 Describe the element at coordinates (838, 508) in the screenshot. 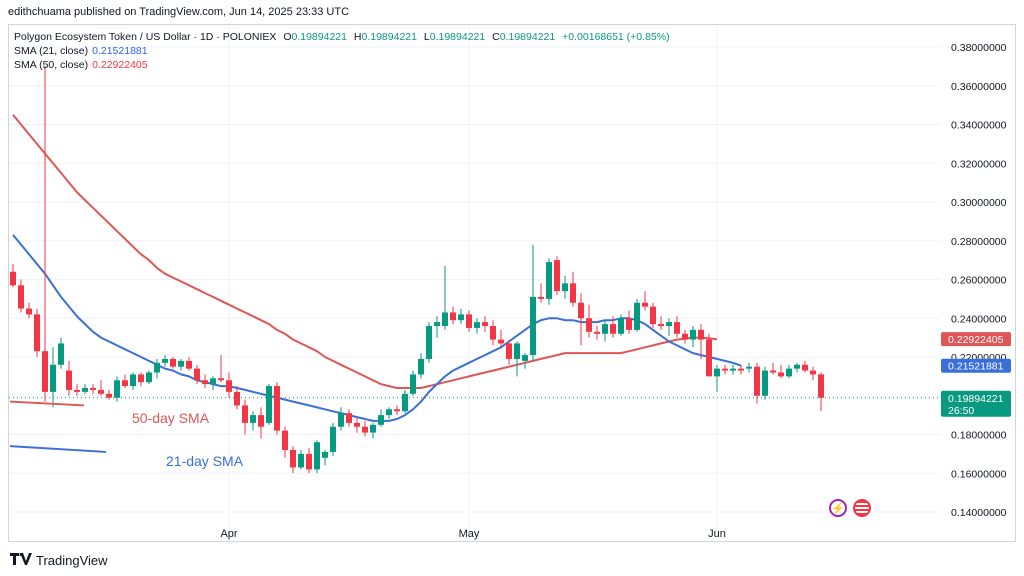

I see `bolt-icon: ⚡` at that location.